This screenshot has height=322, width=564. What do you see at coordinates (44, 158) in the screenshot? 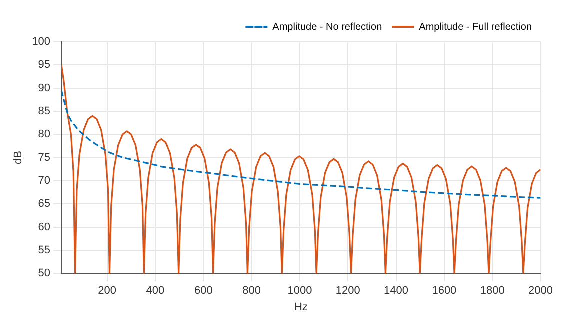
I see `y-tick-label: 75` at bounding box center [44, 158].